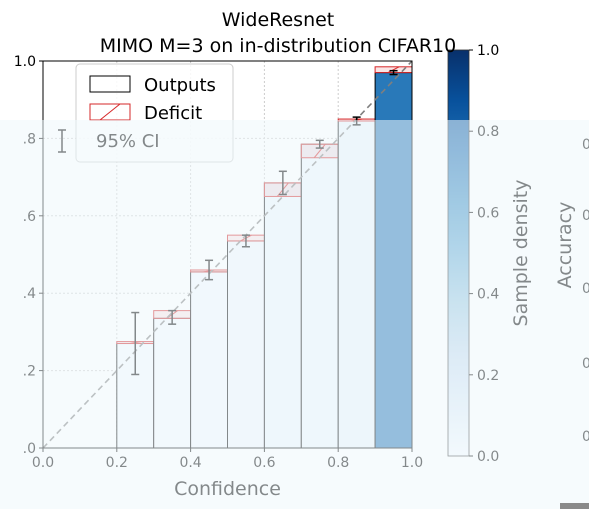 The width and height of the screenshot is (589, 513). What do you see at coordinates (29, 217) in the screenshot?
I see `y-tick-label: .6` at bounding box center [29, 217].